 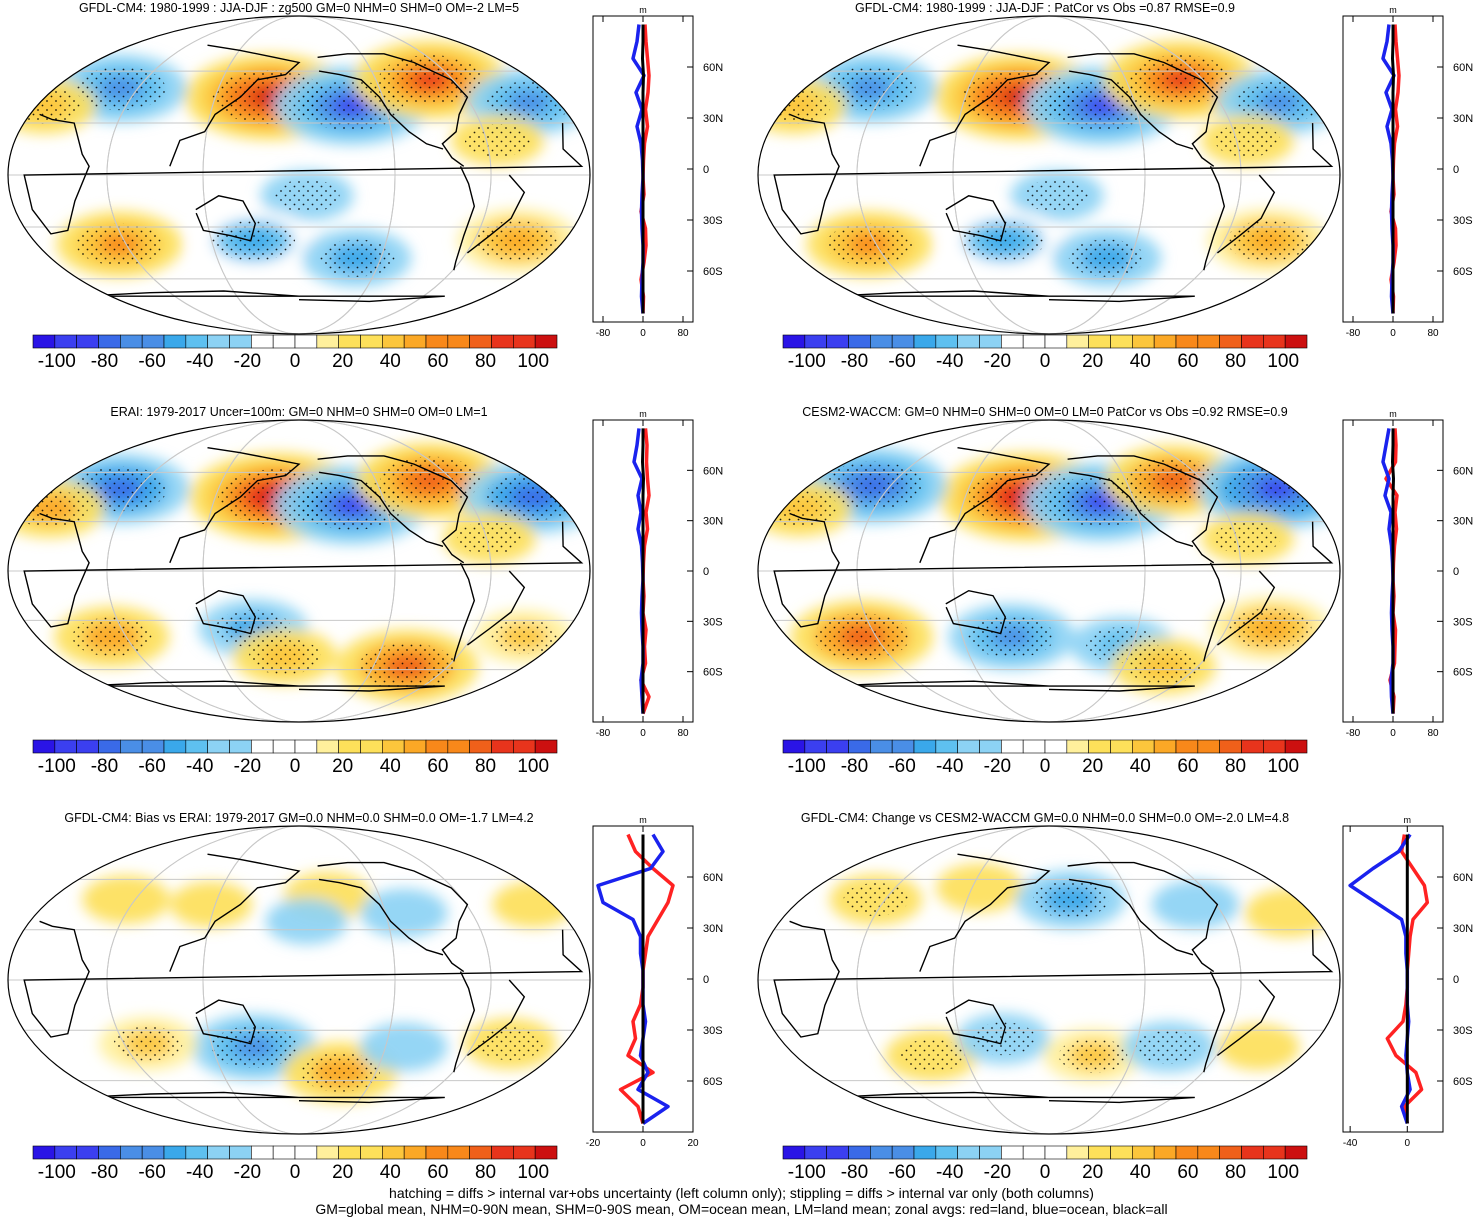 What do you see at coordinates (1235, 1172) in the screenshot?
I see `colorbar-label: 80` at bounding box center [1235, 1172].